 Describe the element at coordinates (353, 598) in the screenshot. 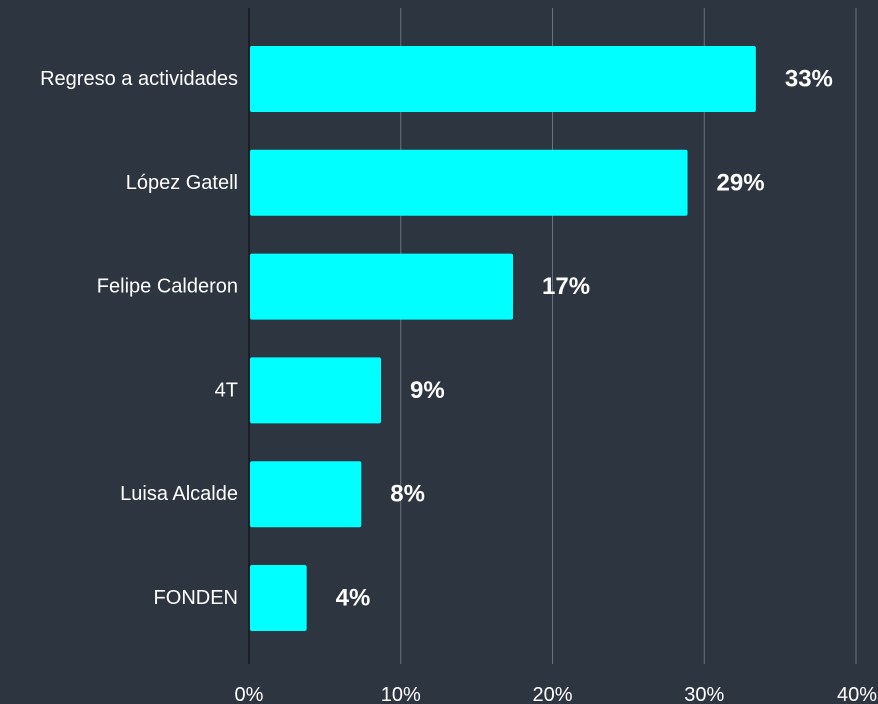

I see `value-label: 4%` at that location.